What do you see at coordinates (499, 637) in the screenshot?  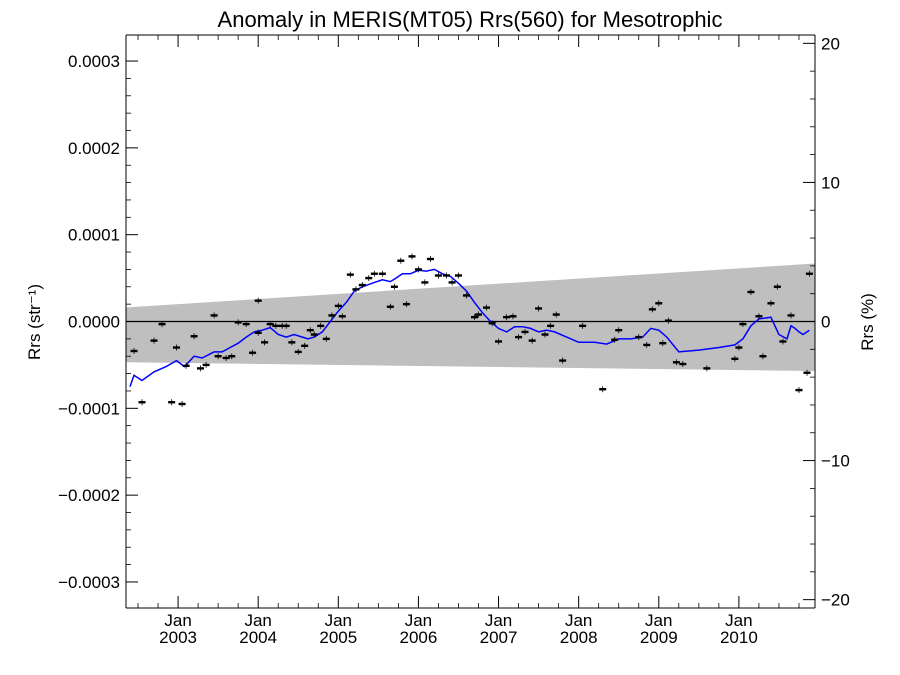 I see `x-tick-year-label: 2007` at bounding box center [499, 637].